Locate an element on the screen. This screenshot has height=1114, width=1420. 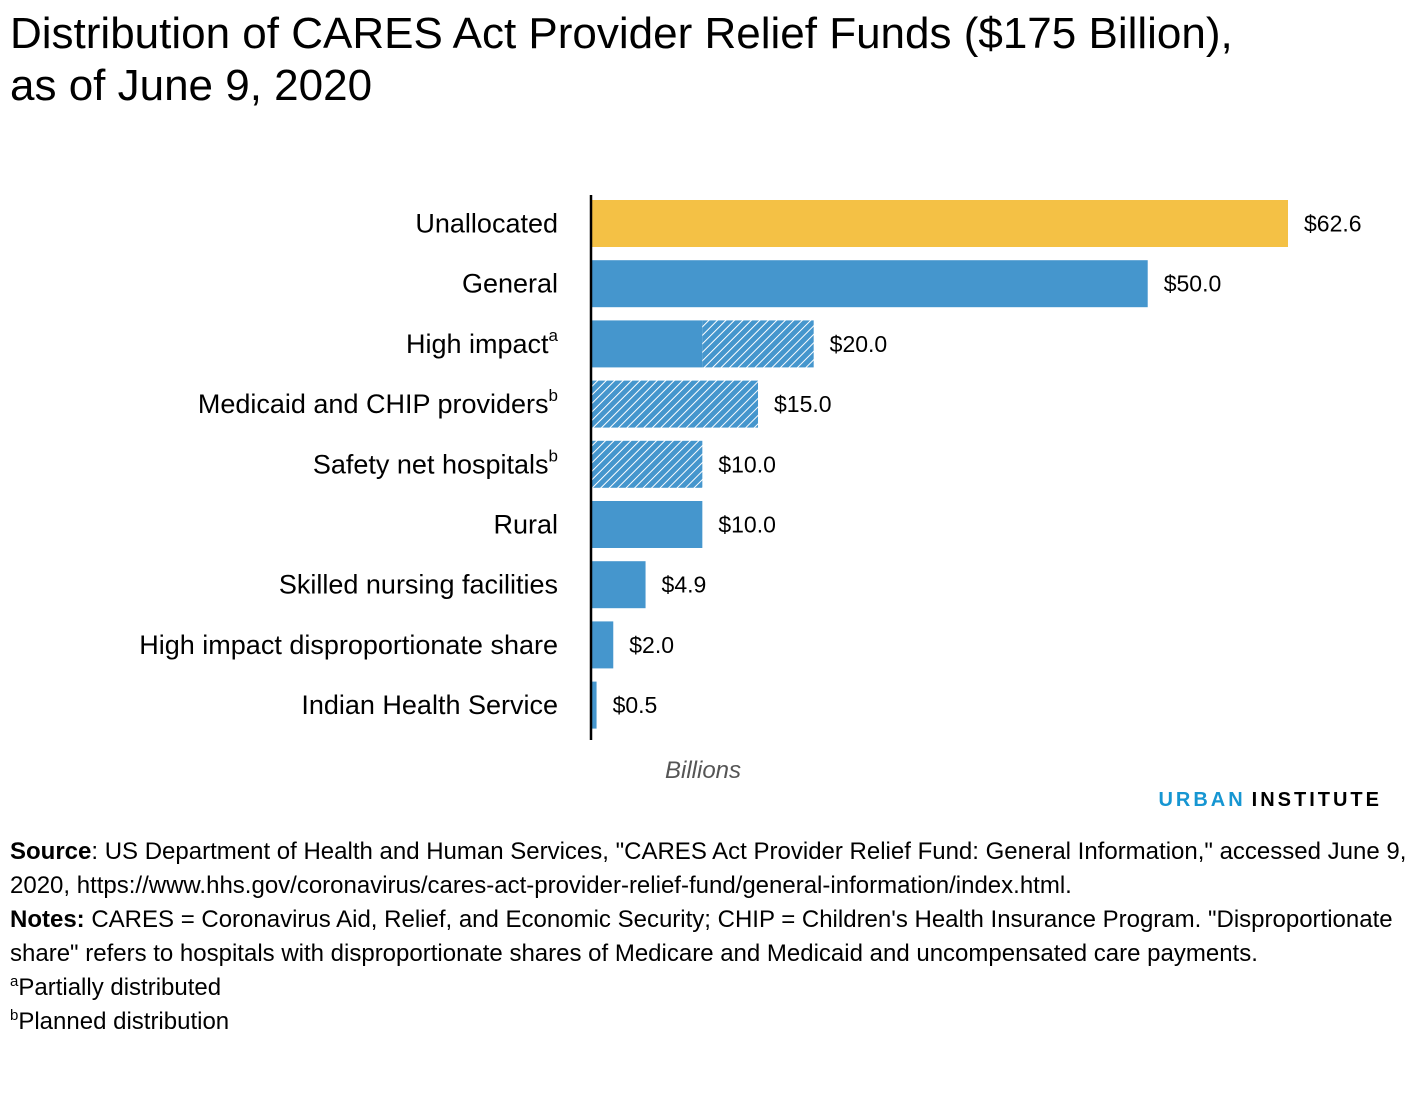
brand-urban: URBAN is located at coordinates (1202, 800).